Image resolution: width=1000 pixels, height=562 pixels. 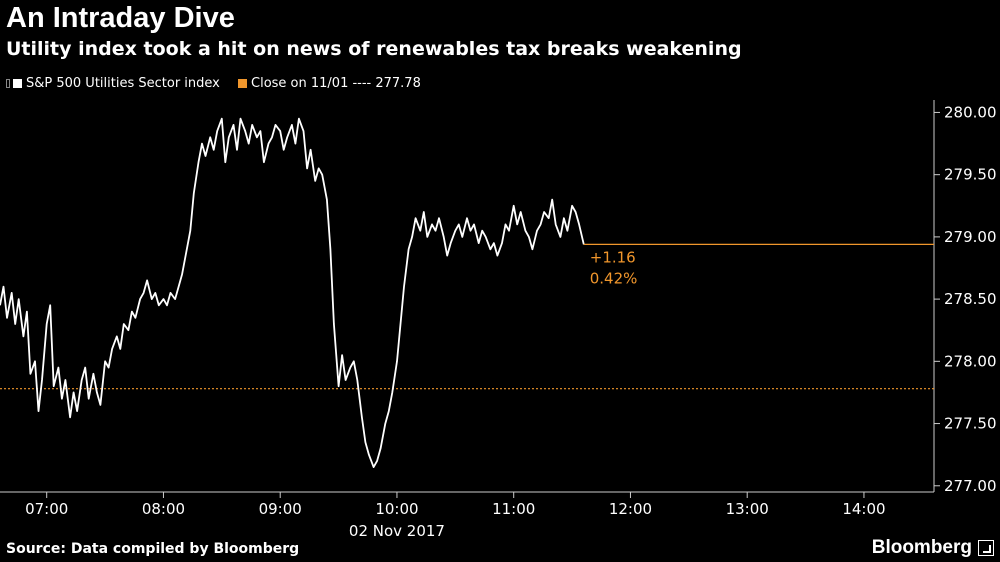 What do you see at coordinates (970, 424) in the screenshot?
I see `y-tick-label: 277.50` at bounding box center [970, 424].